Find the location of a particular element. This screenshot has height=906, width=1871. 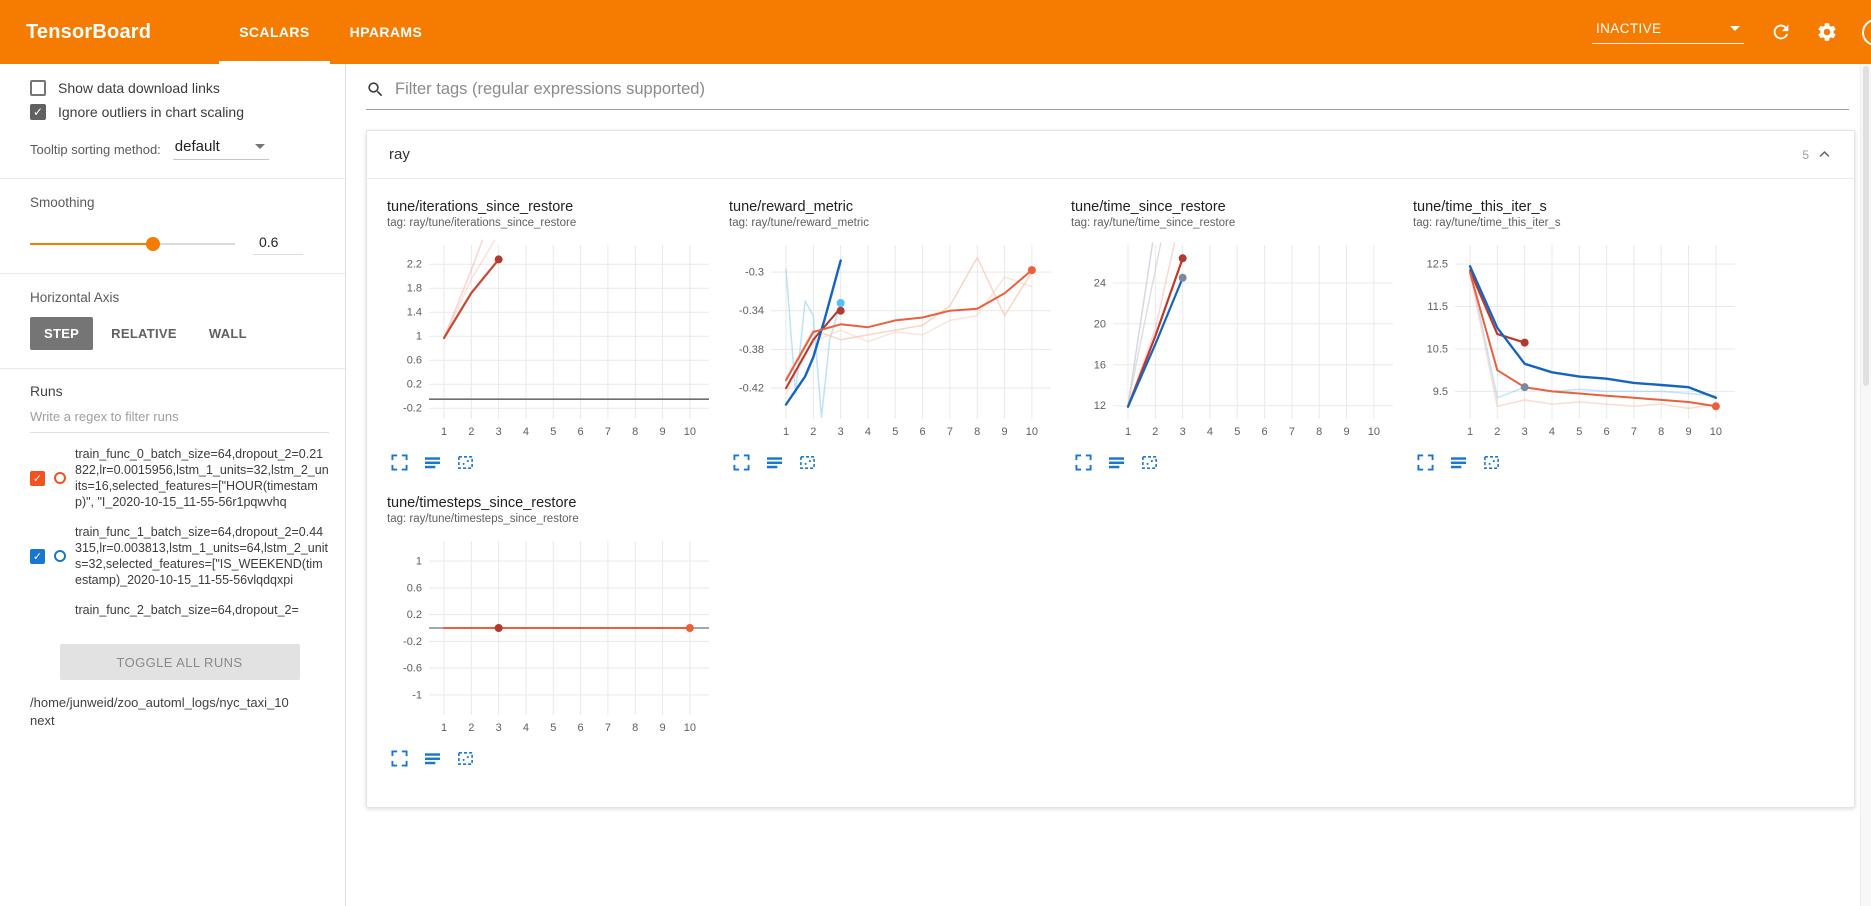

ignore-outliers-checkbox: ✓ Ignore outliers in chart scaling is located at coordinates (179, 112).